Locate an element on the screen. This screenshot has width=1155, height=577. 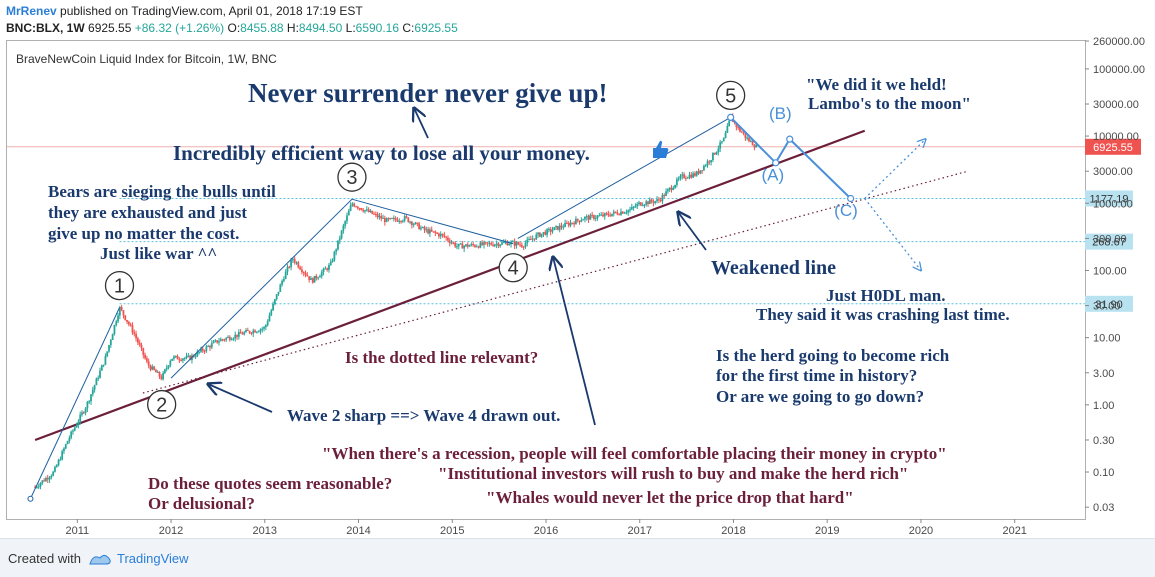
x-tick-label-0: 2011 is located at coordinates (77, 531).